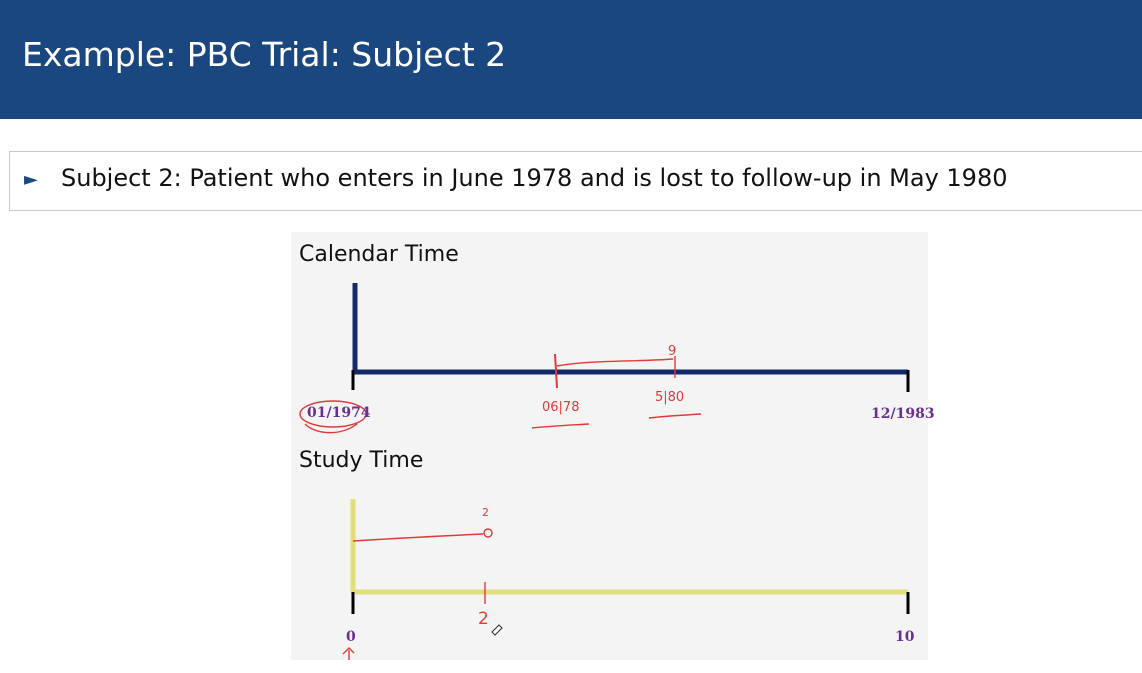 Image resolution: width=1142 pixels, height=673 pixels. I want to click on calendar-followup-curve, so click(615, 362).